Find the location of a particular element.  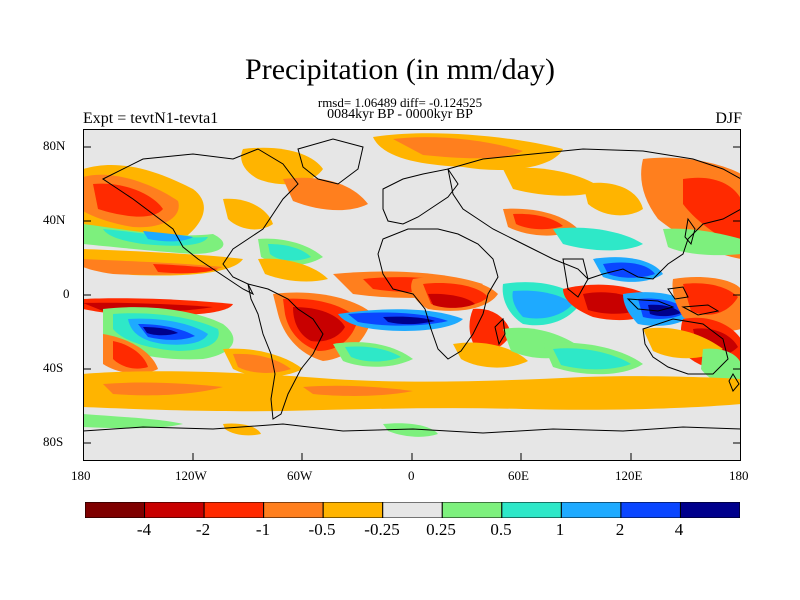

colorbar-label: -2 is located at coordinates (203, 529).